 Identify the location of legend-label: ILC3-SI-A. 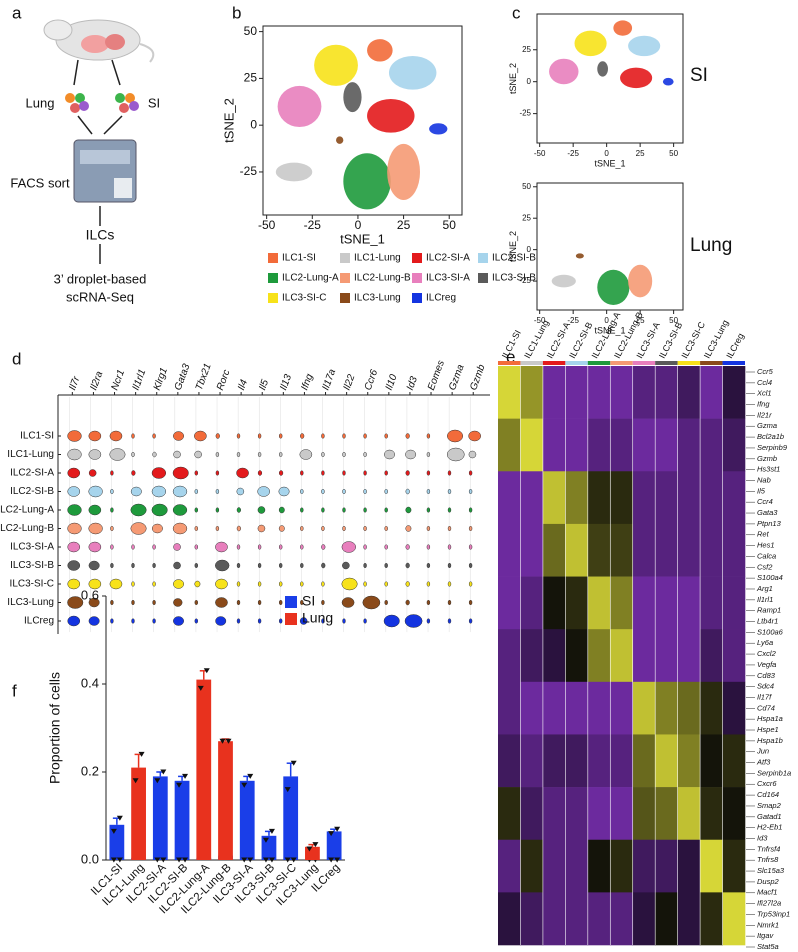
(448, 278).